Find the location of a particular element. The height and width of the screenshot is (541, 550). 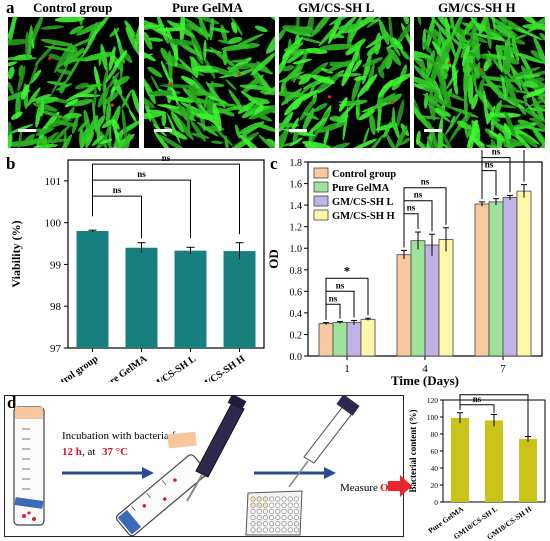

c-xtick-label-0: 1 is located at coordinates (347, 369).